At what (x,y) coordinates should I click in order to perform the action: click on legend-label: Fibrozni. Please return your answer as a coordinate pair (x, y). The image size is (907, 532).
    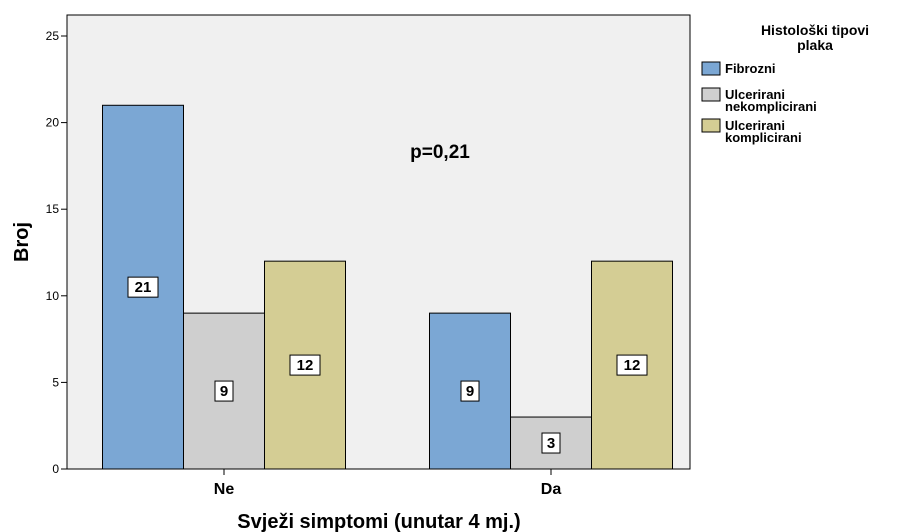
    Looking at the image, I should click on (750, 68).